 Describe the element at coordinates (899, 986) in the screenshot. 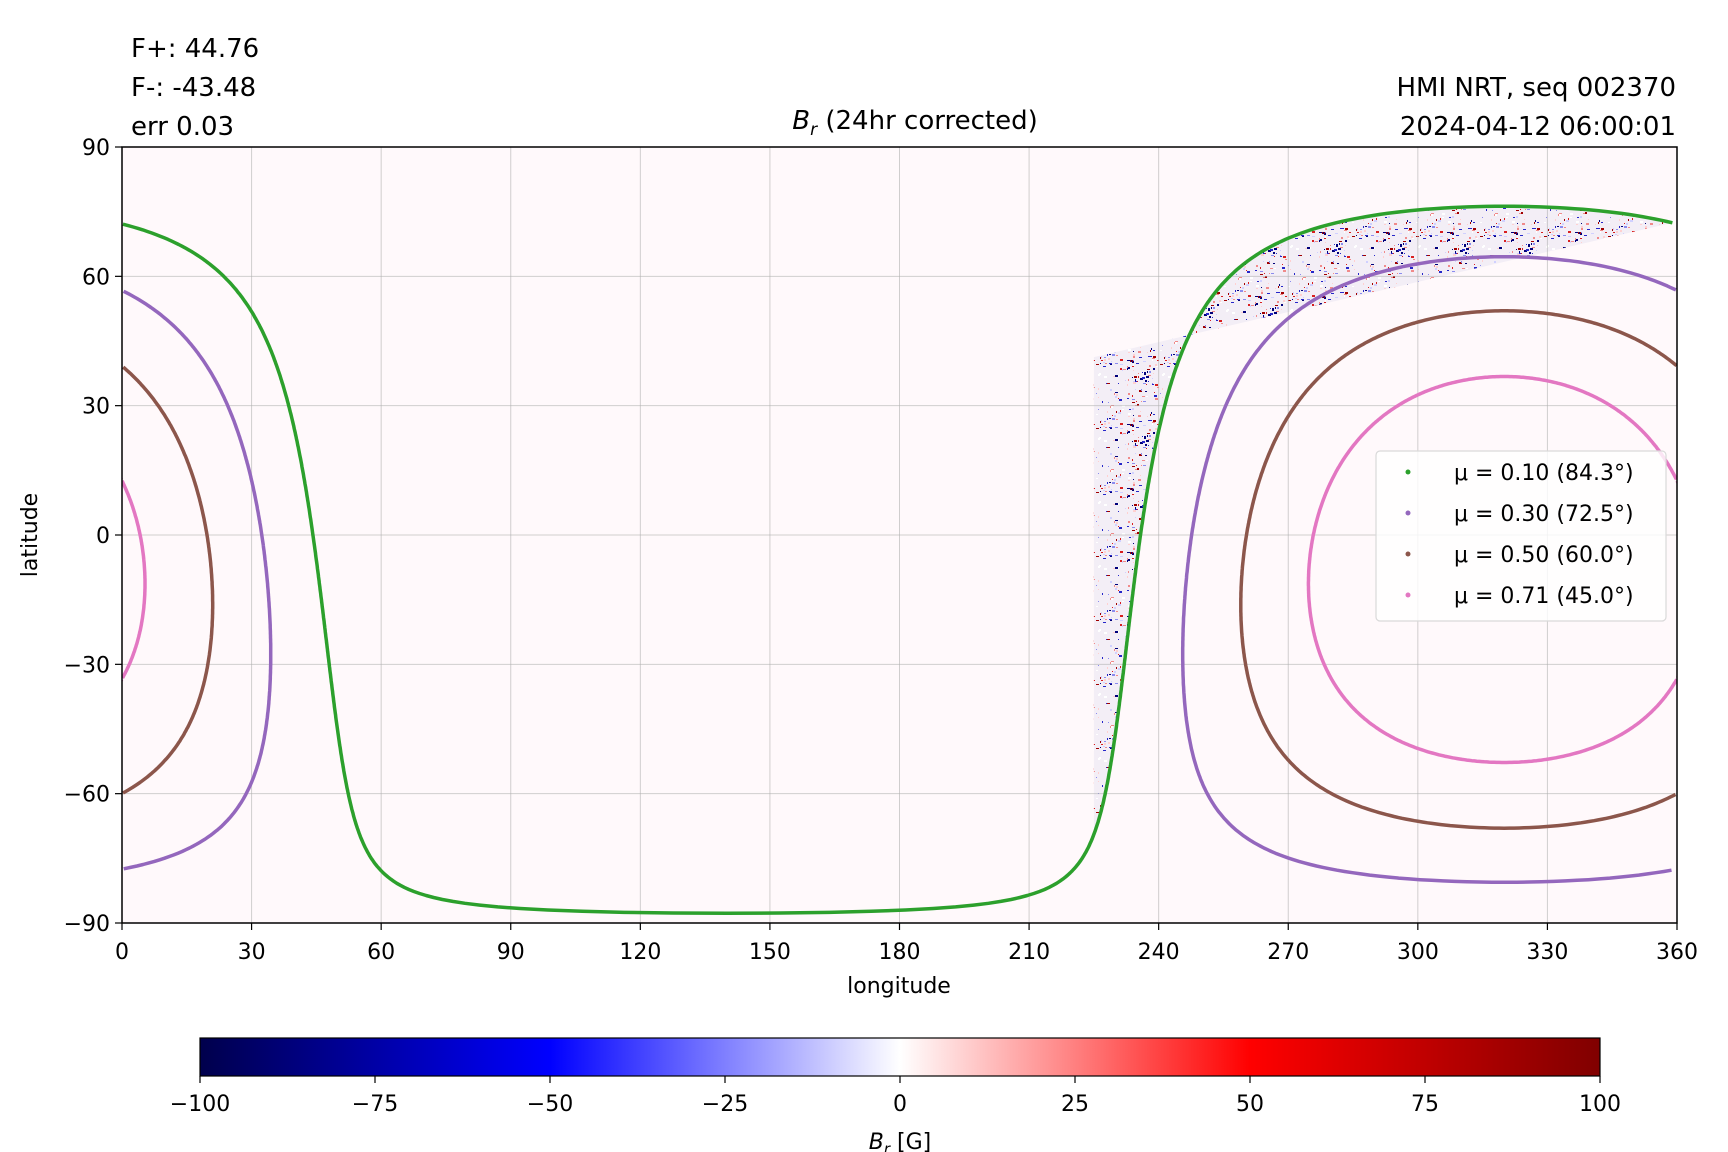

I see `x-axis-label: longitude` at that location.